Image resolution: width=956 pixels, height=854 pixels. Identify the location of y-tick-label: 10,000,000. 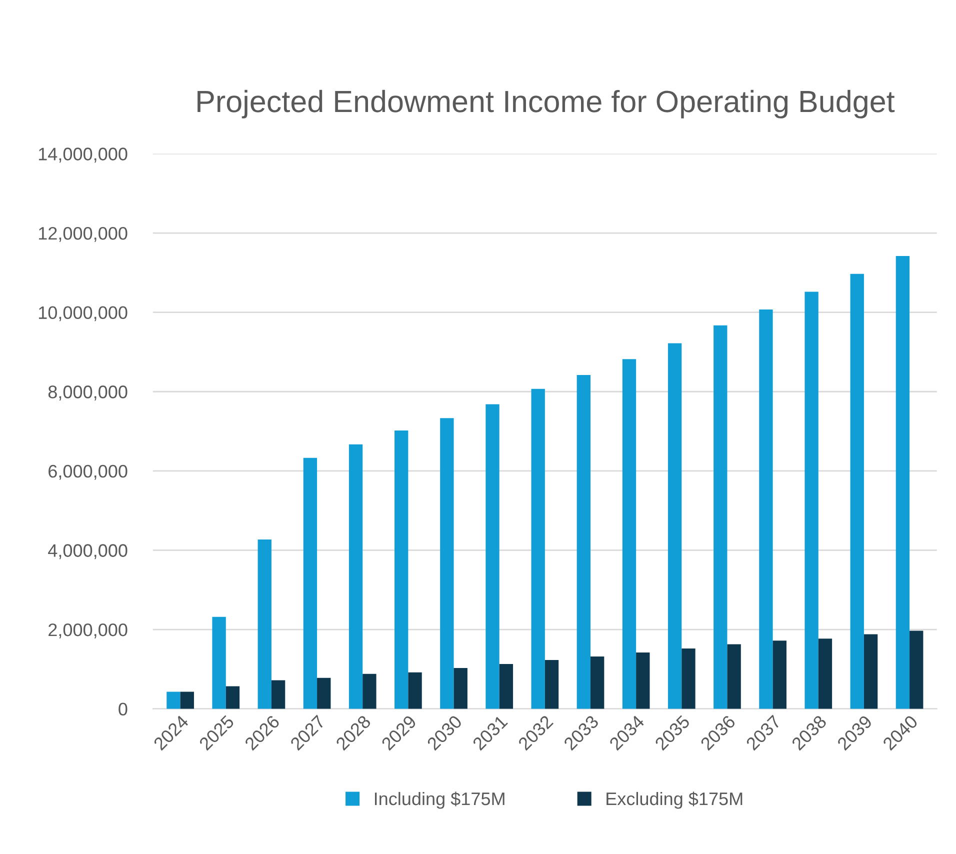
(83, 314).